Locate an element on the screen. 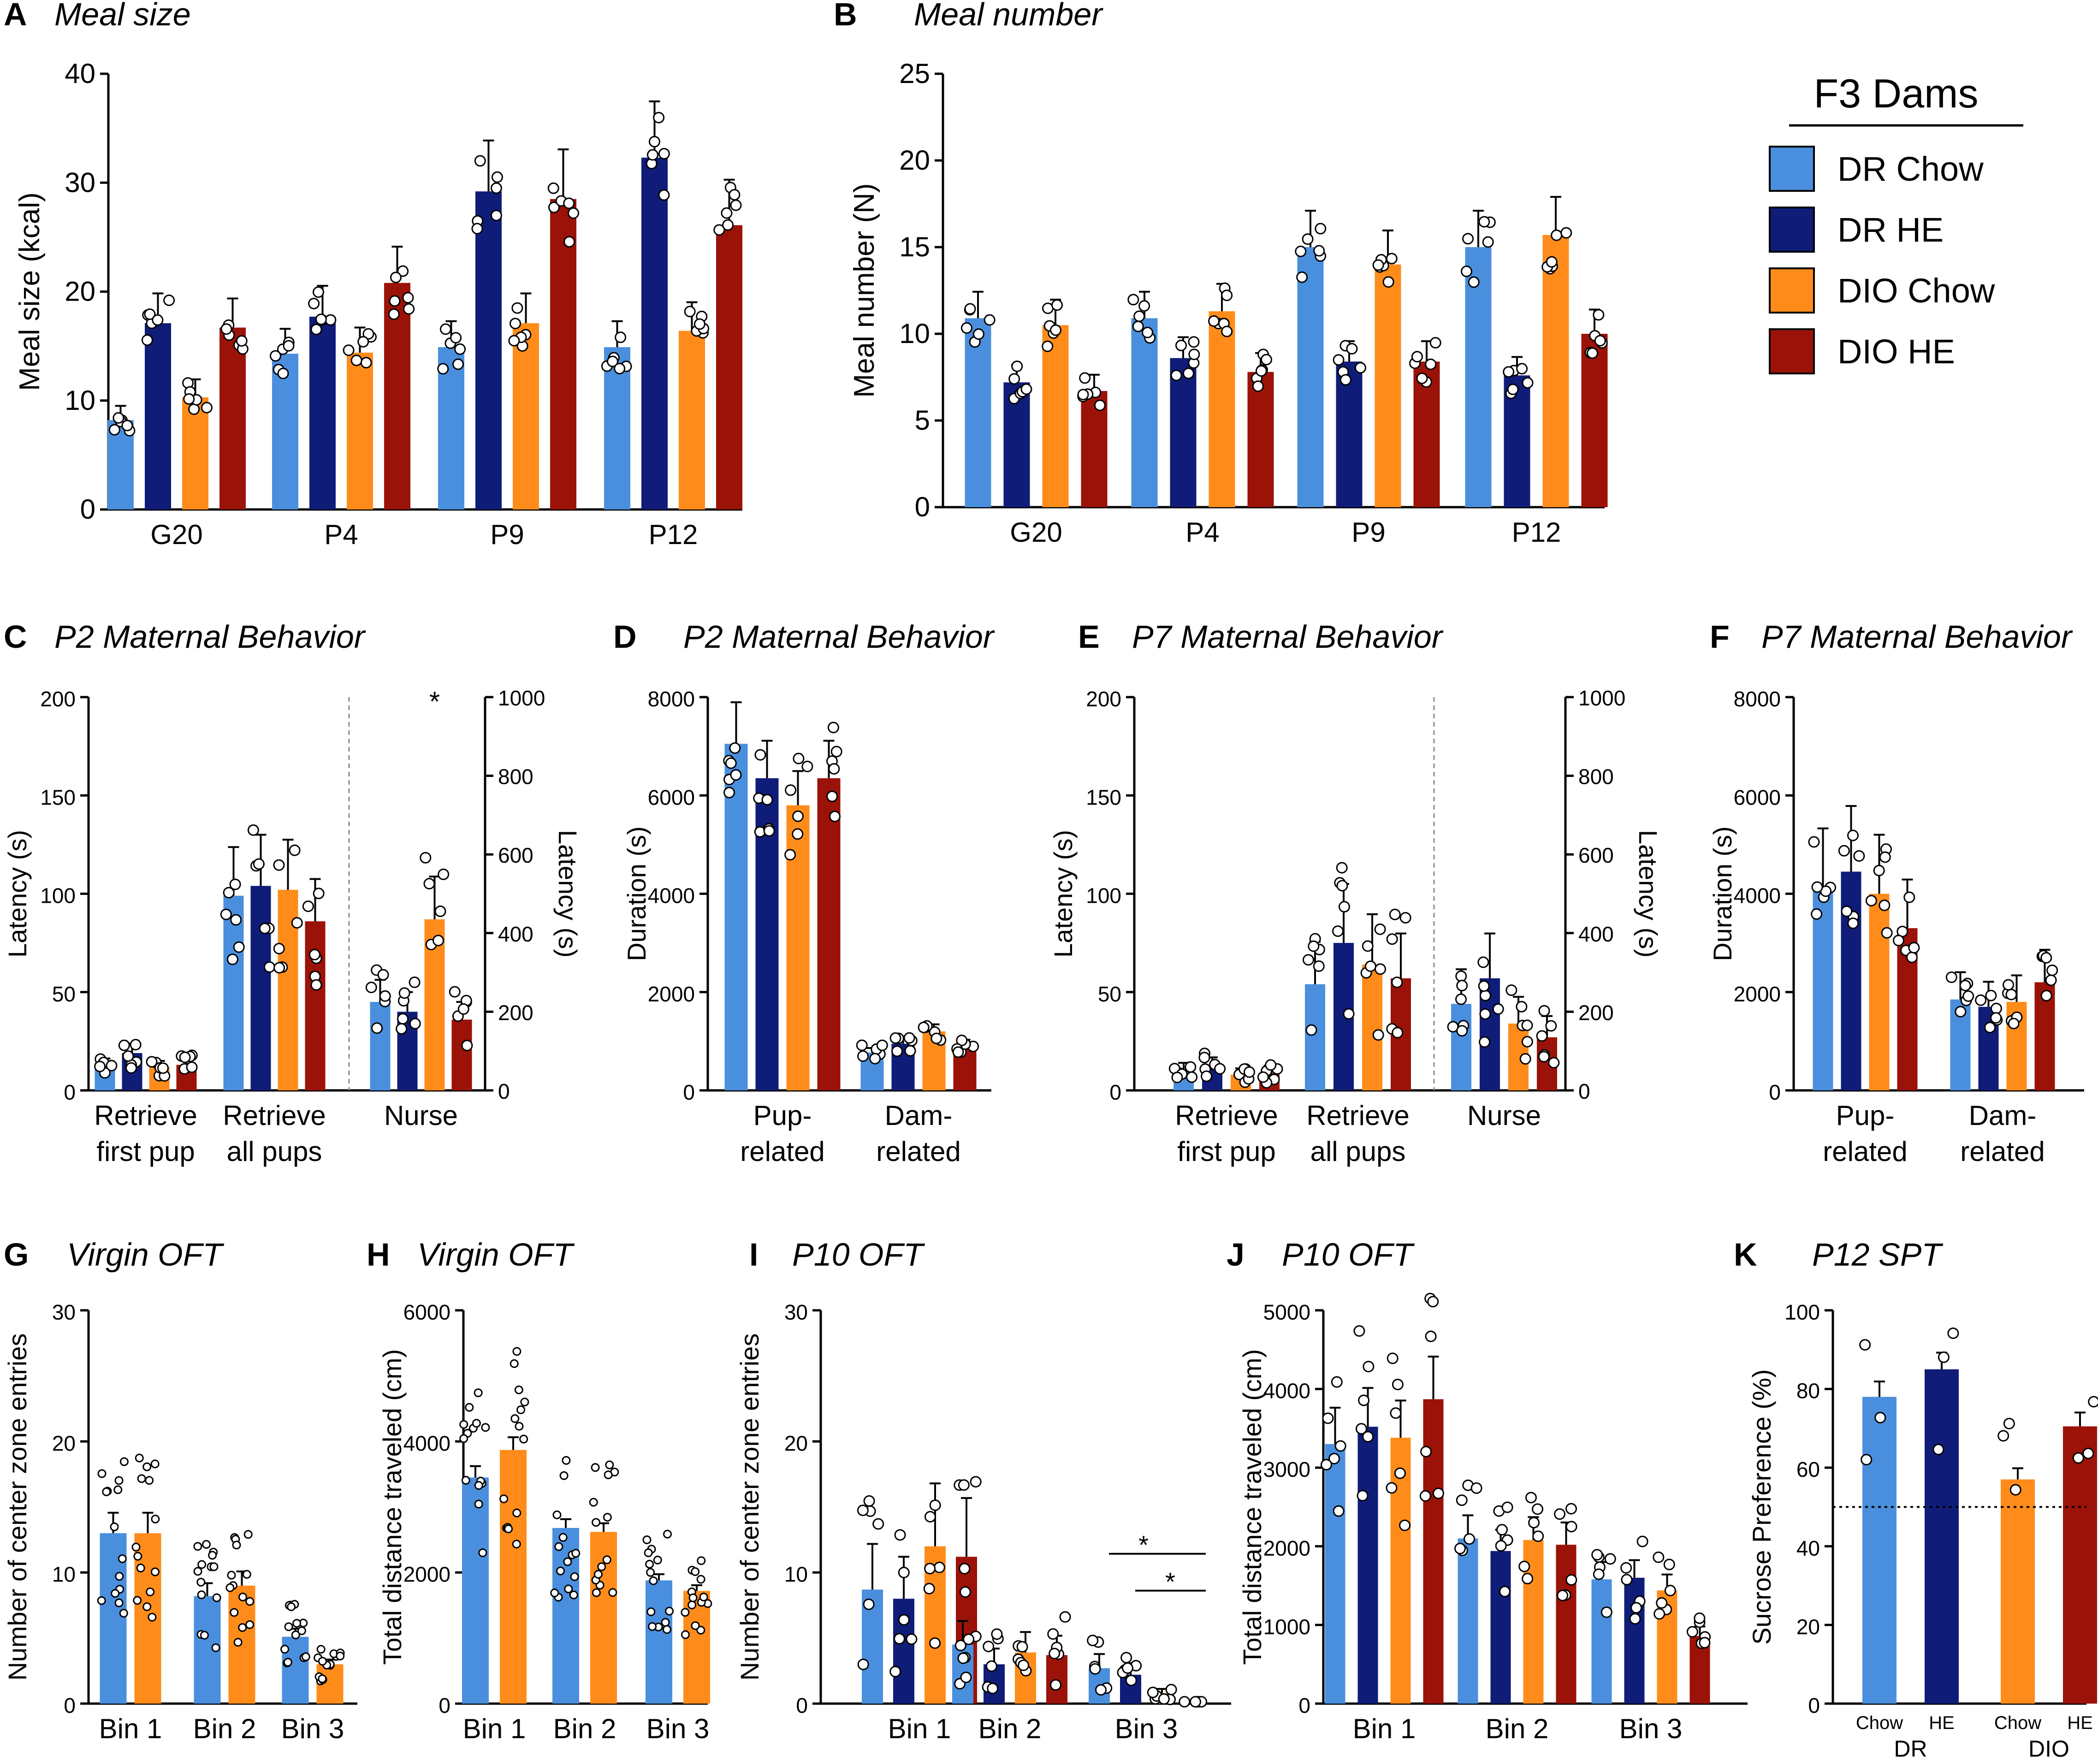  group-label-line2: first pup is located at coordinates (145, 1151).